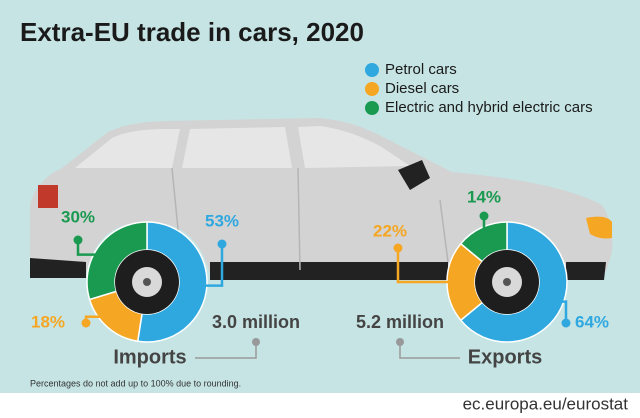 The height and width of the screenshot is (418, 640). What do you see at coordinates (149, 357) in the screenshot?
I see `chart-title: Imports` at bounding box center [149, 357].